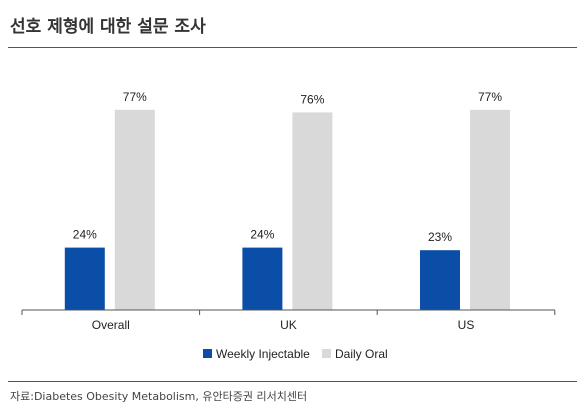 This screenshot has height=411, width=585. I want to click on x-tick-label-us: US, so click(466, 325).